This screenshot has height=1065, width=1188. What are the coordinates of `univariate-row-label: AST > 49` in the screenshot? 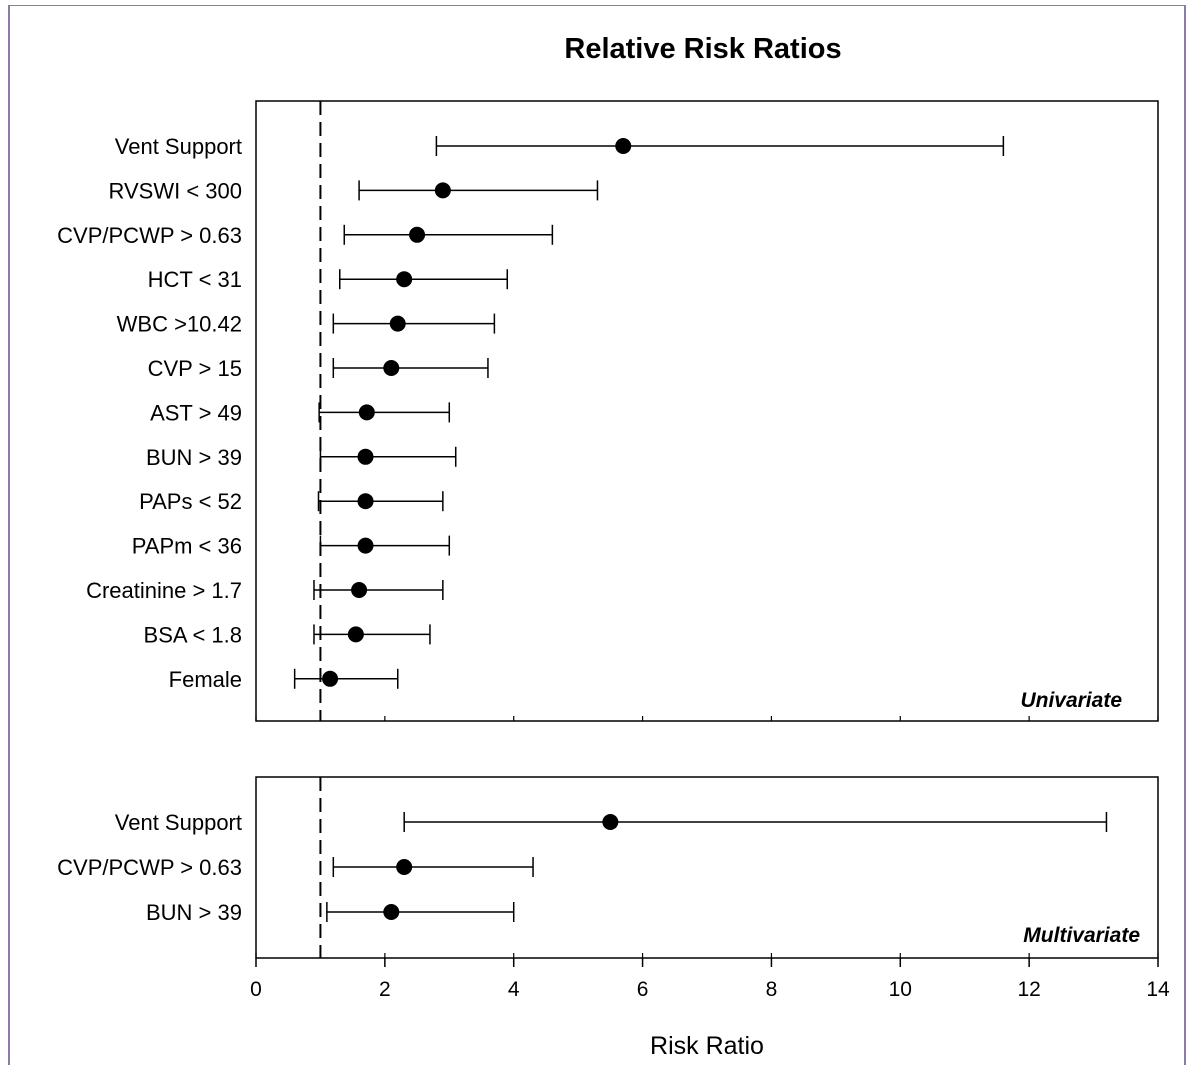 It's located at (196, 412).